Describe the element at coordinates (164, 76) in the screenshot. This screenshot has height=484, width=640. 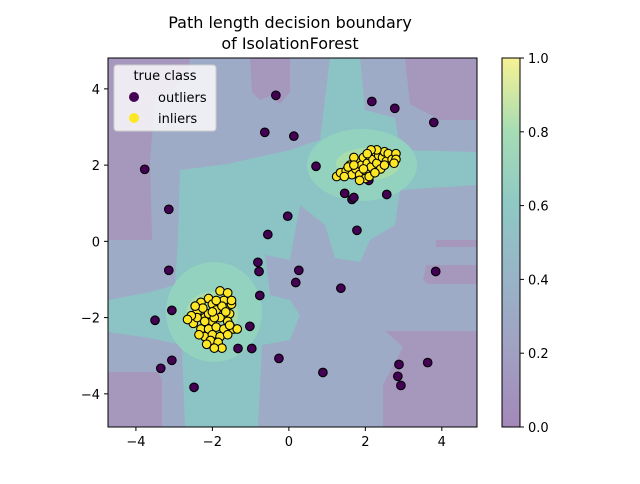
I see `legend-title: true class` at that location.